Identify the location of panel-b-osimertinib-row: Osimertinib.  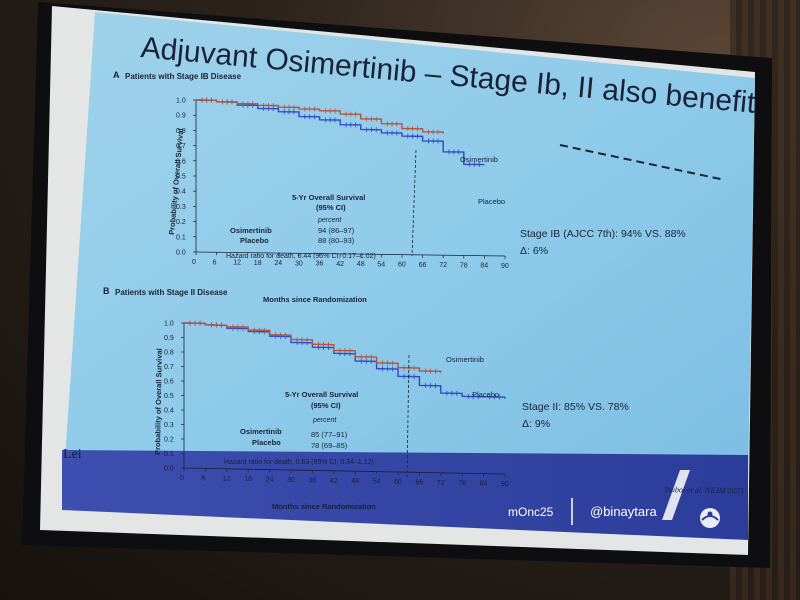
(261, 431).